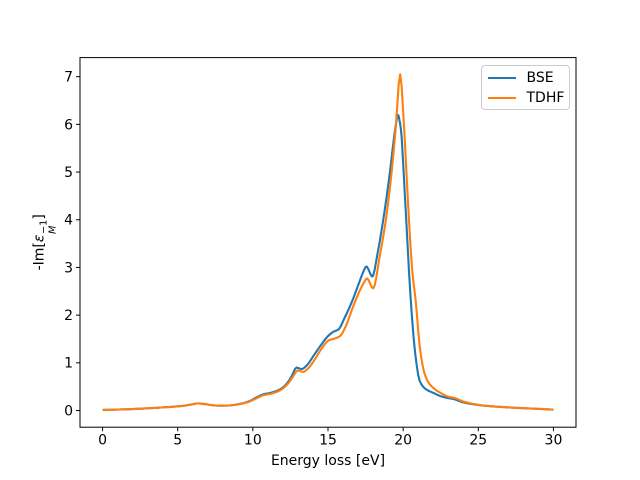 The height and width of the screenshot is (480, 640). I want to click on legend-label-bse: BSE, so click(540, 77).